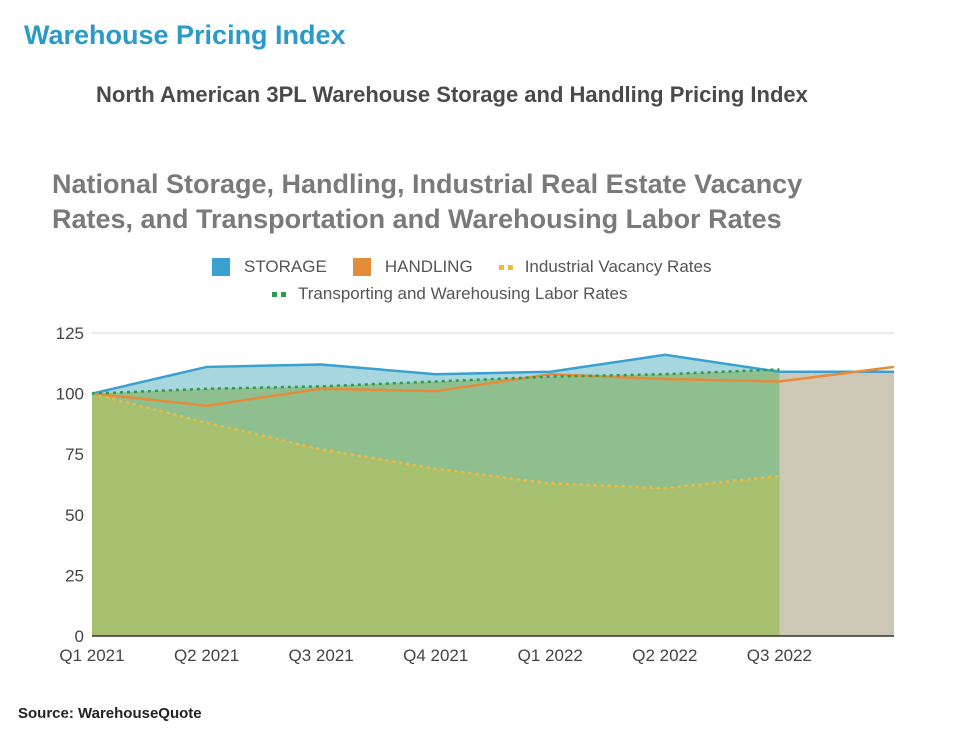  What do you see at coordinates (54, 727) in the screenshot?
I see `watermark: 六轴物流` at bounding box center [54, 727].